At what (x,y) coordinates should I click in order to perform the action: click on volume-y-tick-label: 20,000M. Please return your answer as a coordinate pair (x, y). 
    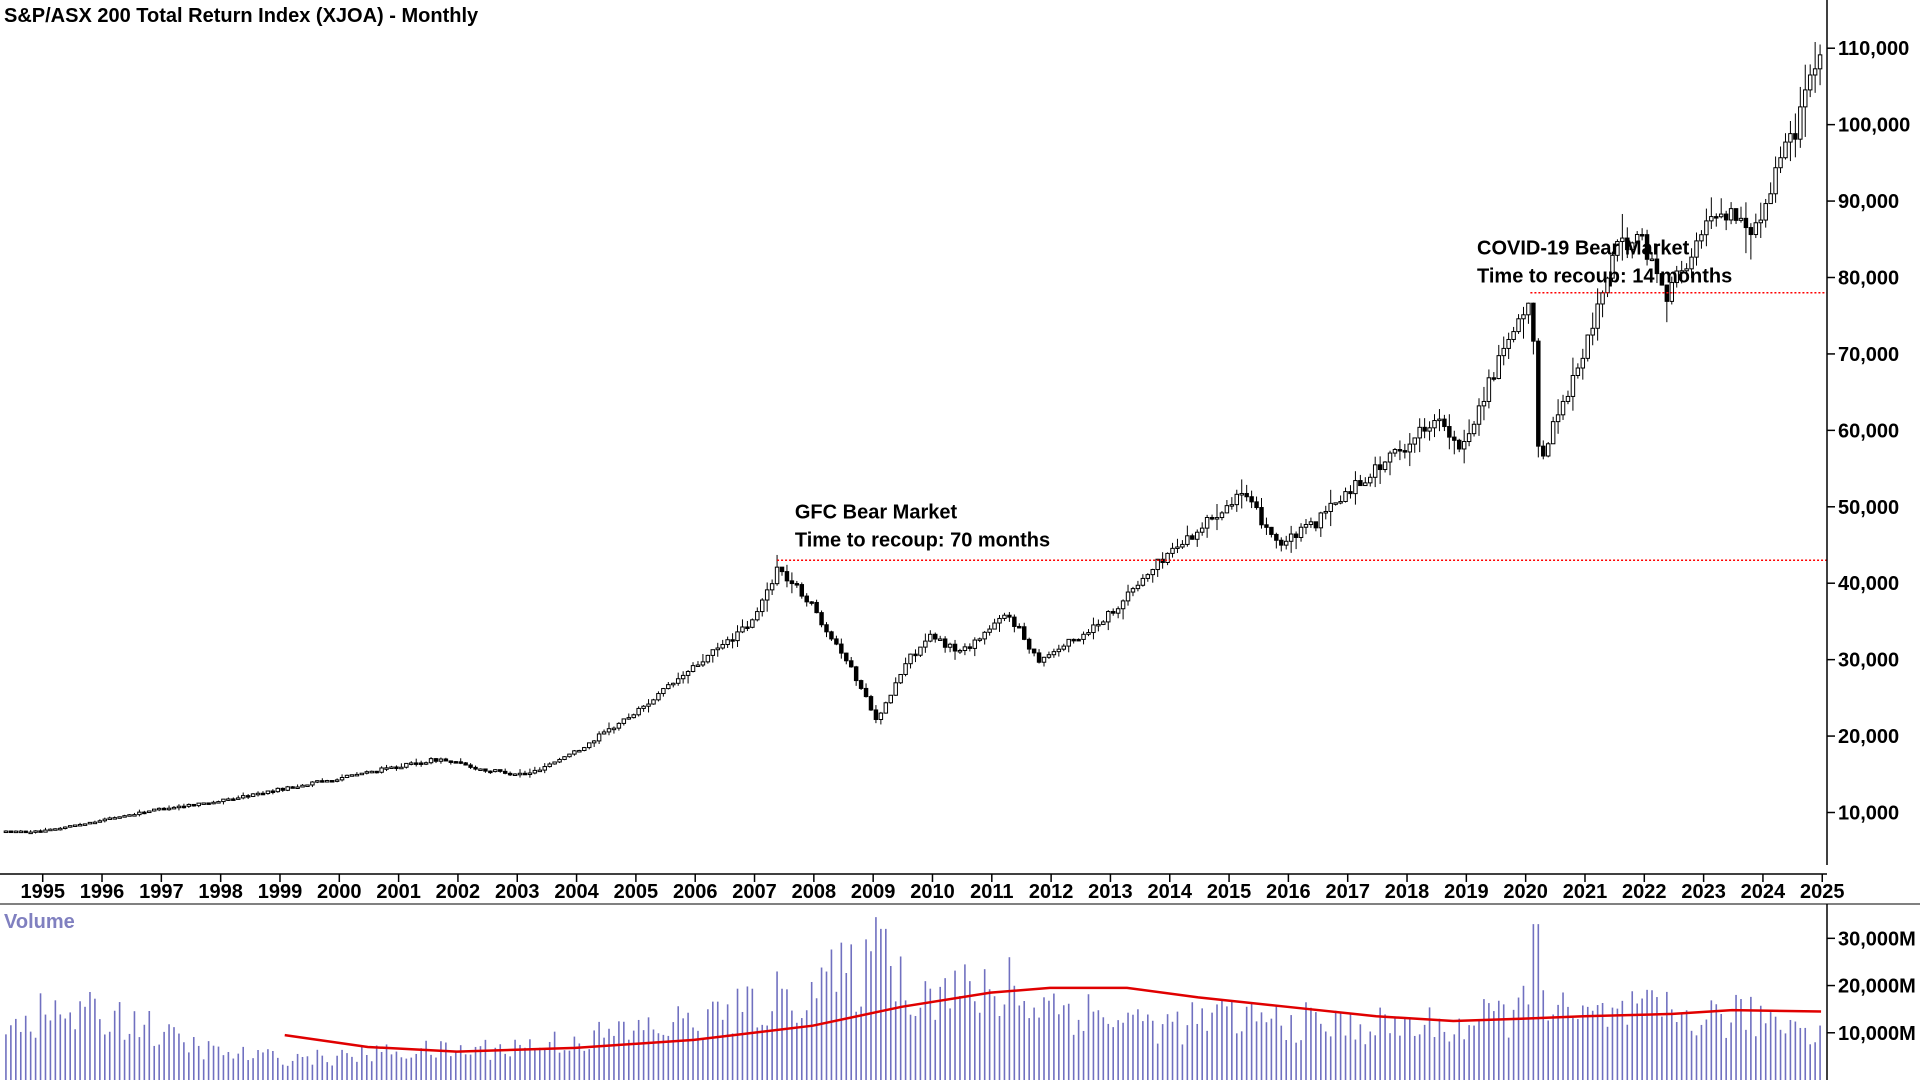
    Looking at the image, I should click on (1877, 987).